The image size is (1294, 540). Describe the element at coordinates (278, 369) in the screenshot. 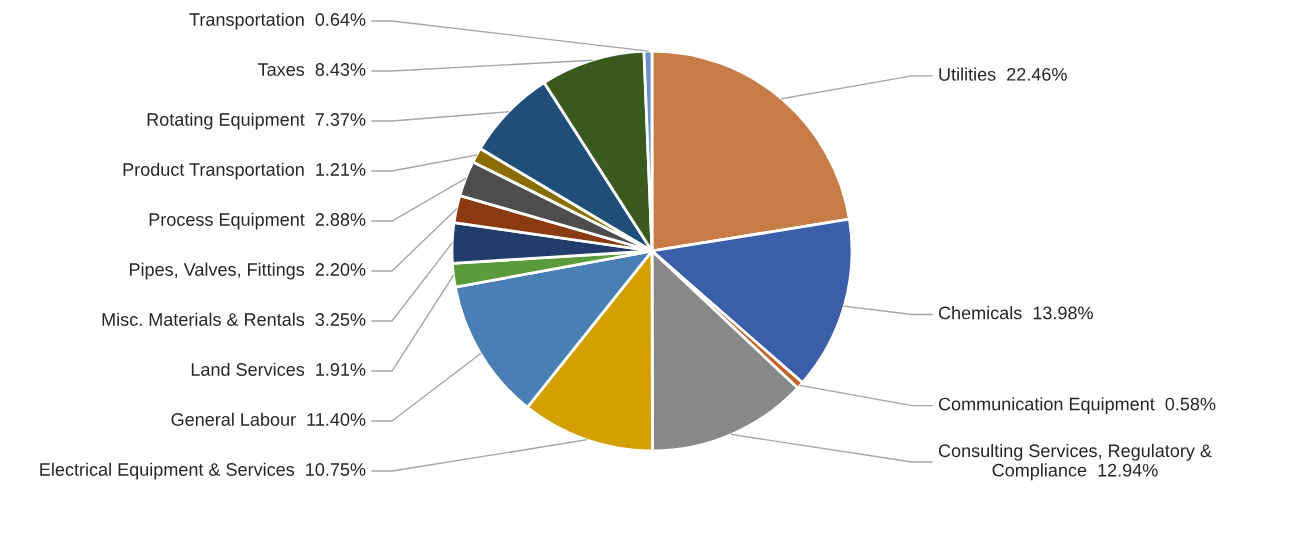

I see `slice-label: Land Services 1.91%` at that location.